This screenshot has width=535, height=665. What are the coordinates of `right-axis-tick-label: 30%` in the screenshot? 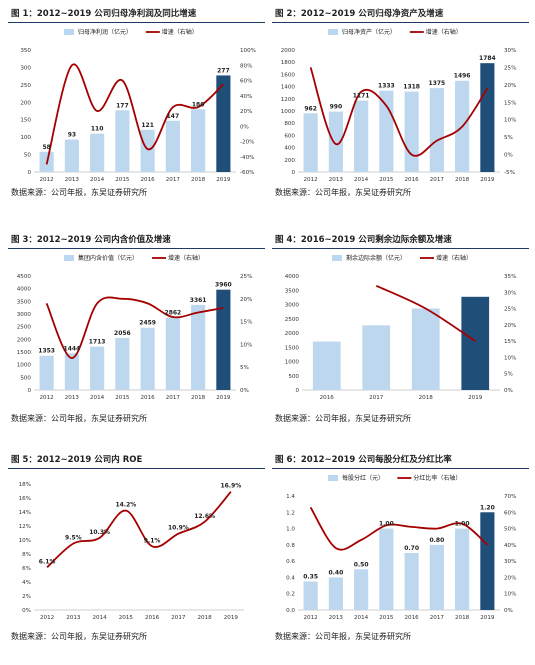 It's located at (510, 562).